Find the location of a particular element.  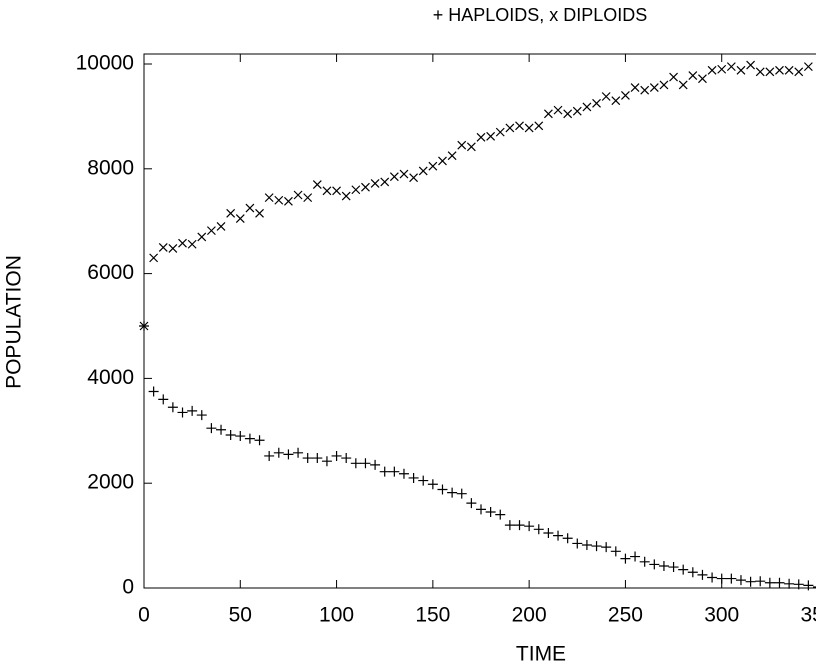

x-tick-label: 100 is located at coordinates (336, 615).